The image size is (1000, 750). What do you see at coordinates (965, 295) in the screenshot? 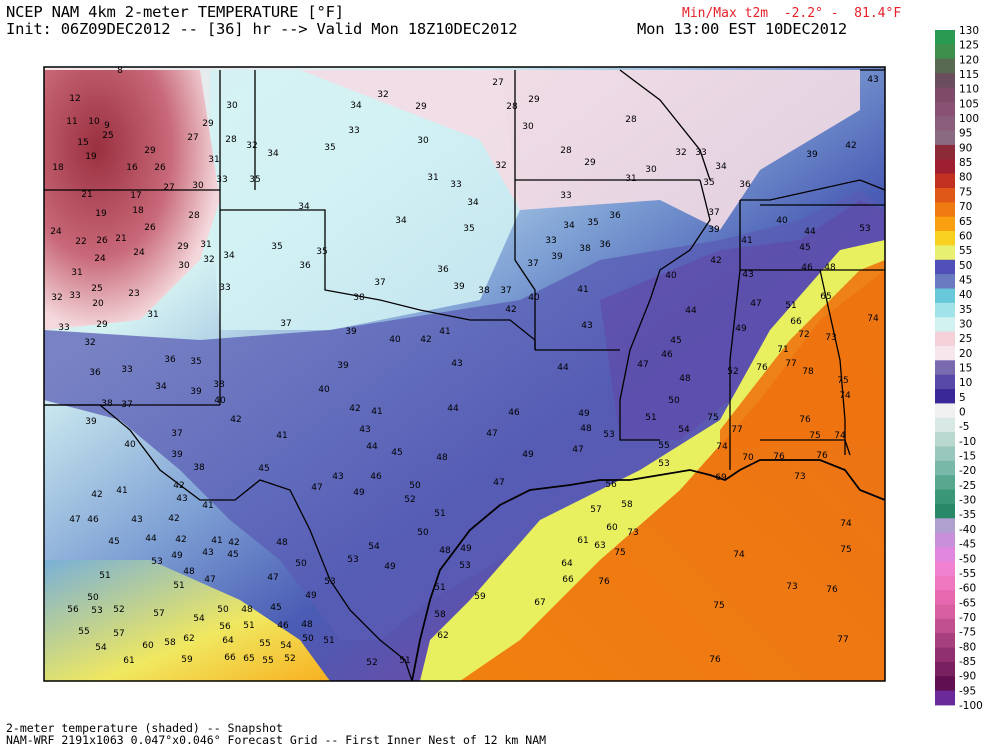
I see `colorbar-tick-label: 40` at bounding box center [965, 295].